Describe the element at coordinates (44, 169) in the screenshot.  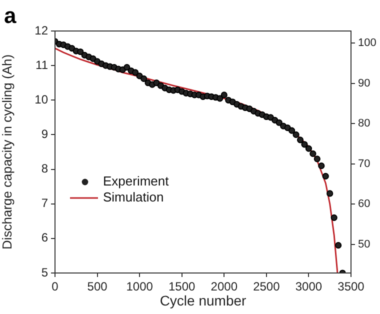
I see `y-tick-label: 8` at that location.